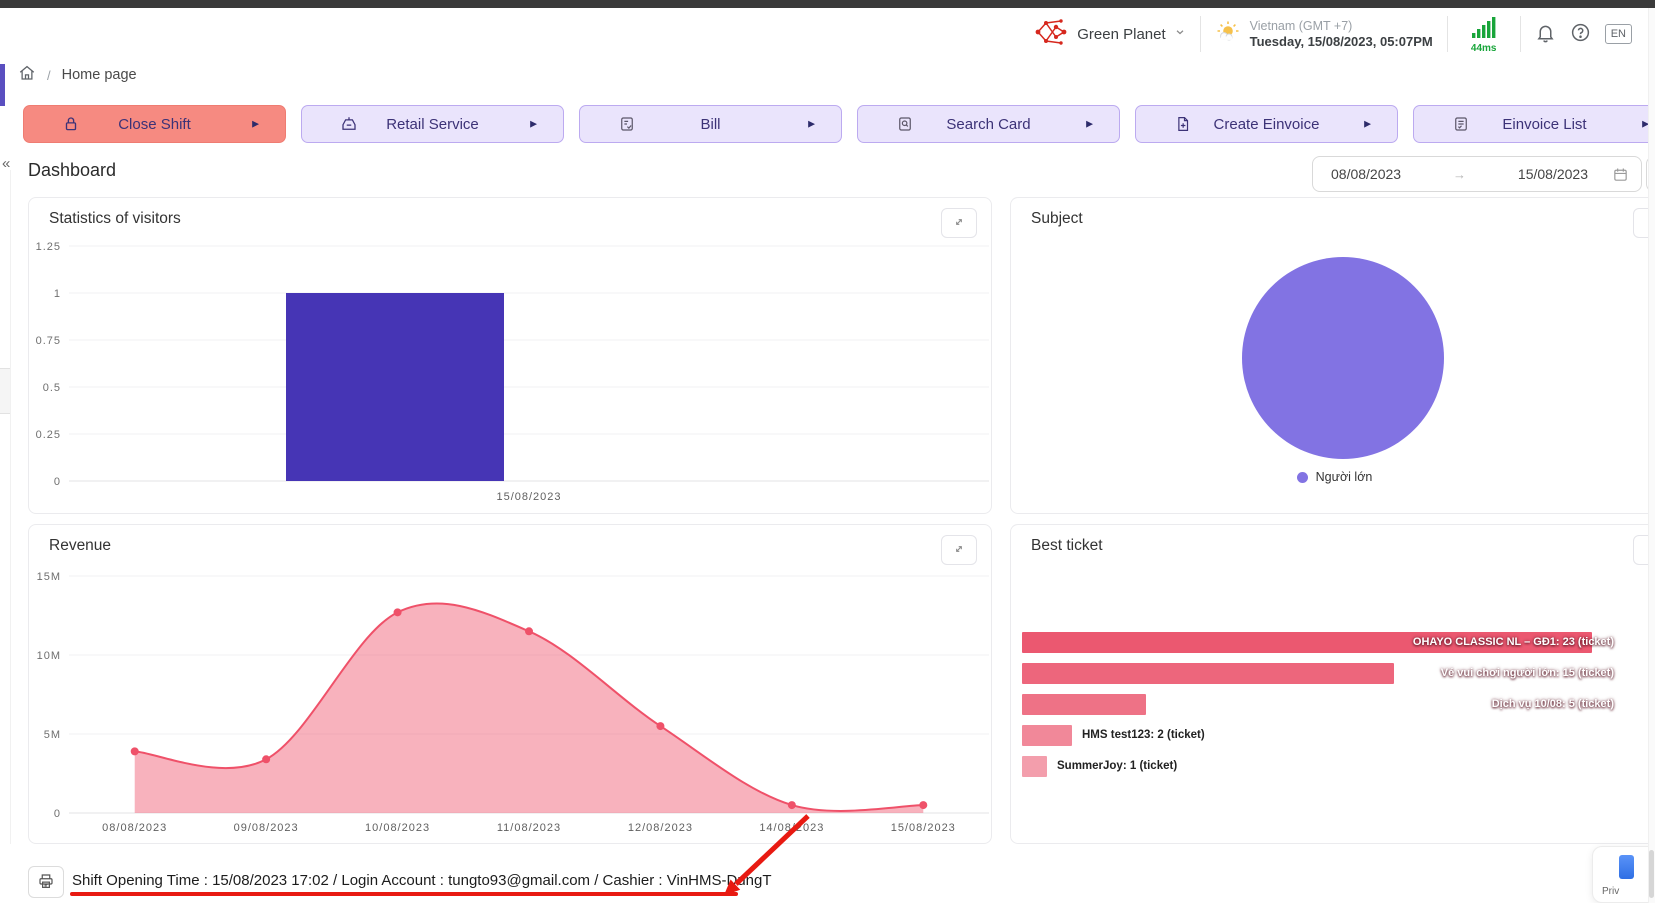 The height and width of the screenshot is (903, 1655). I want to click on svg-text: 08/08/2023, so click(134, 828).